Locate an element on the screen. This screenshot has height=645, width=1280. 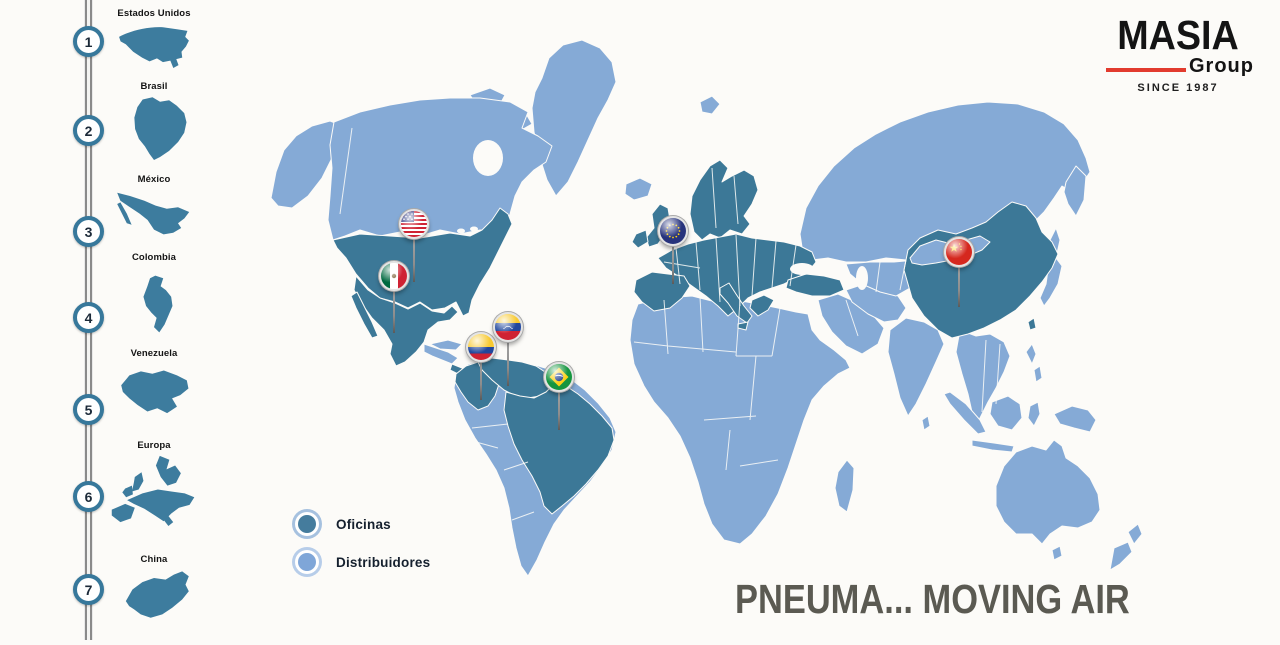
sidebar-item-china: China is located at coordinates (154, 590).